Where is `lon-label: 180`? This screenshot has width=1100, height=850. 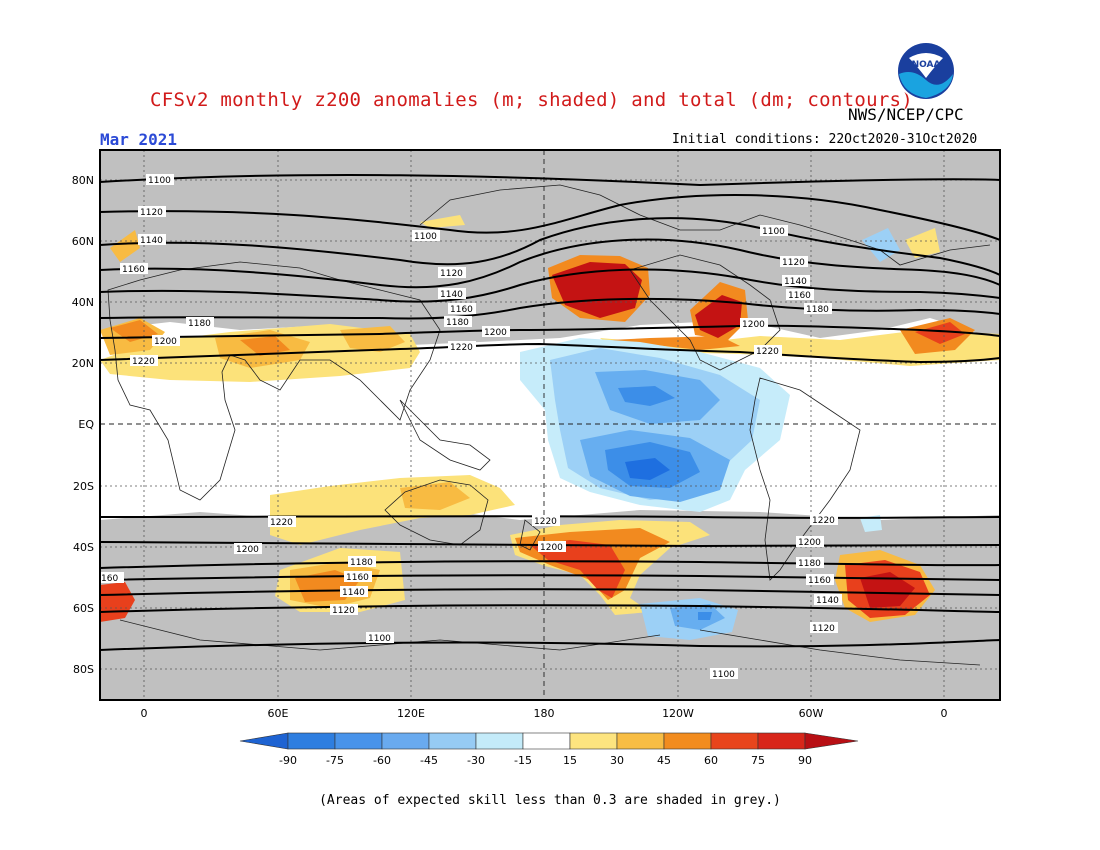 lon-label: 180 is located at coordinates (544, 713).